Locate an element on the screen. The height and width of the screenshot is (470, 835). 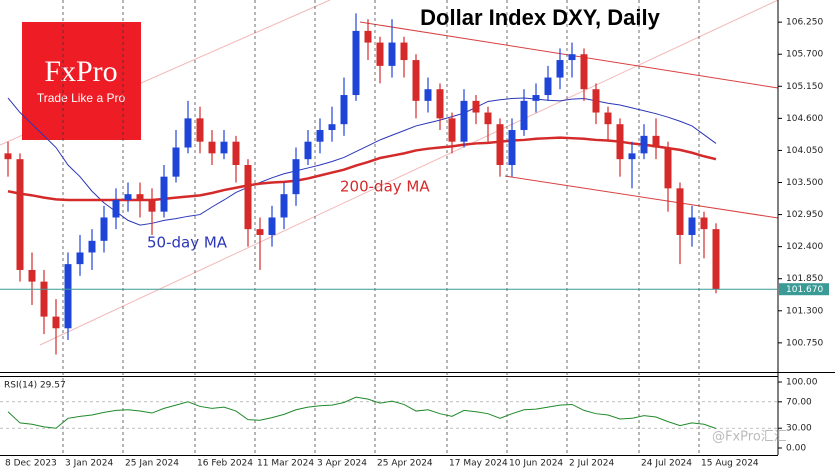
moving-average is located at coordinates (362, 169).